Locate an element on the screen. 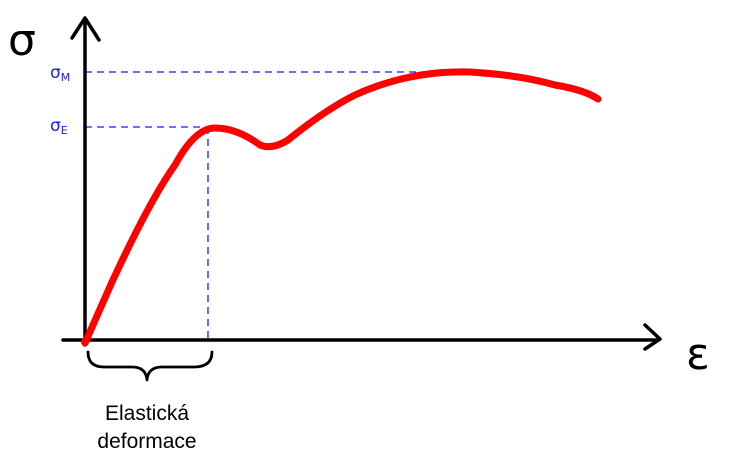 The width and height of the screenshot is (742, 465). elastic-label-line1: Elastická is located at coordinates (147, 413).